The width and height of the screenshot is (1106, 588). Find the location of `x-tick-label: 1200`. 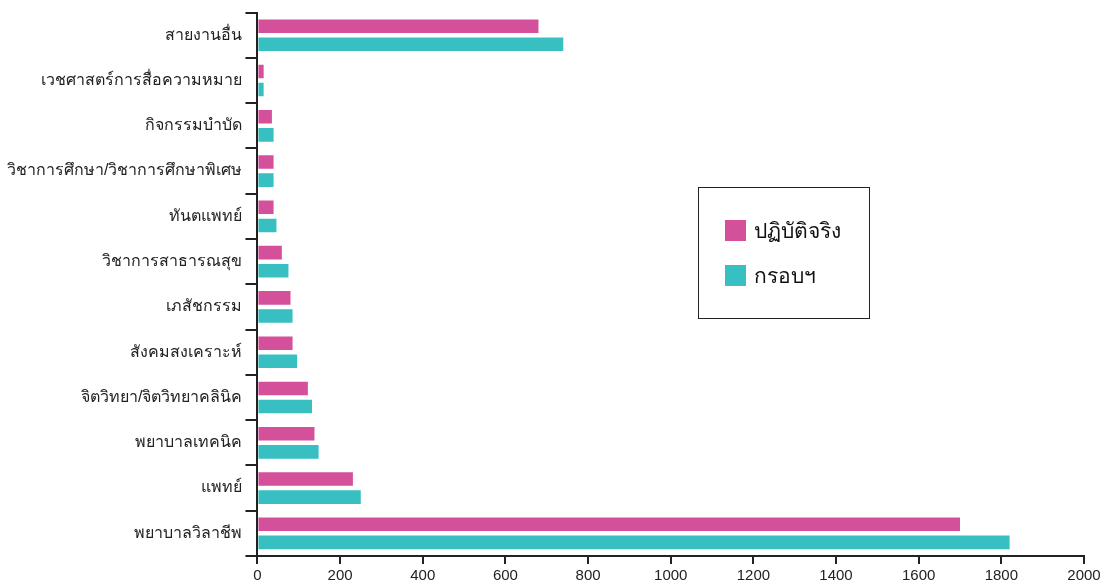

x-tick-label: 1200 is located at coordinates (753, 575).